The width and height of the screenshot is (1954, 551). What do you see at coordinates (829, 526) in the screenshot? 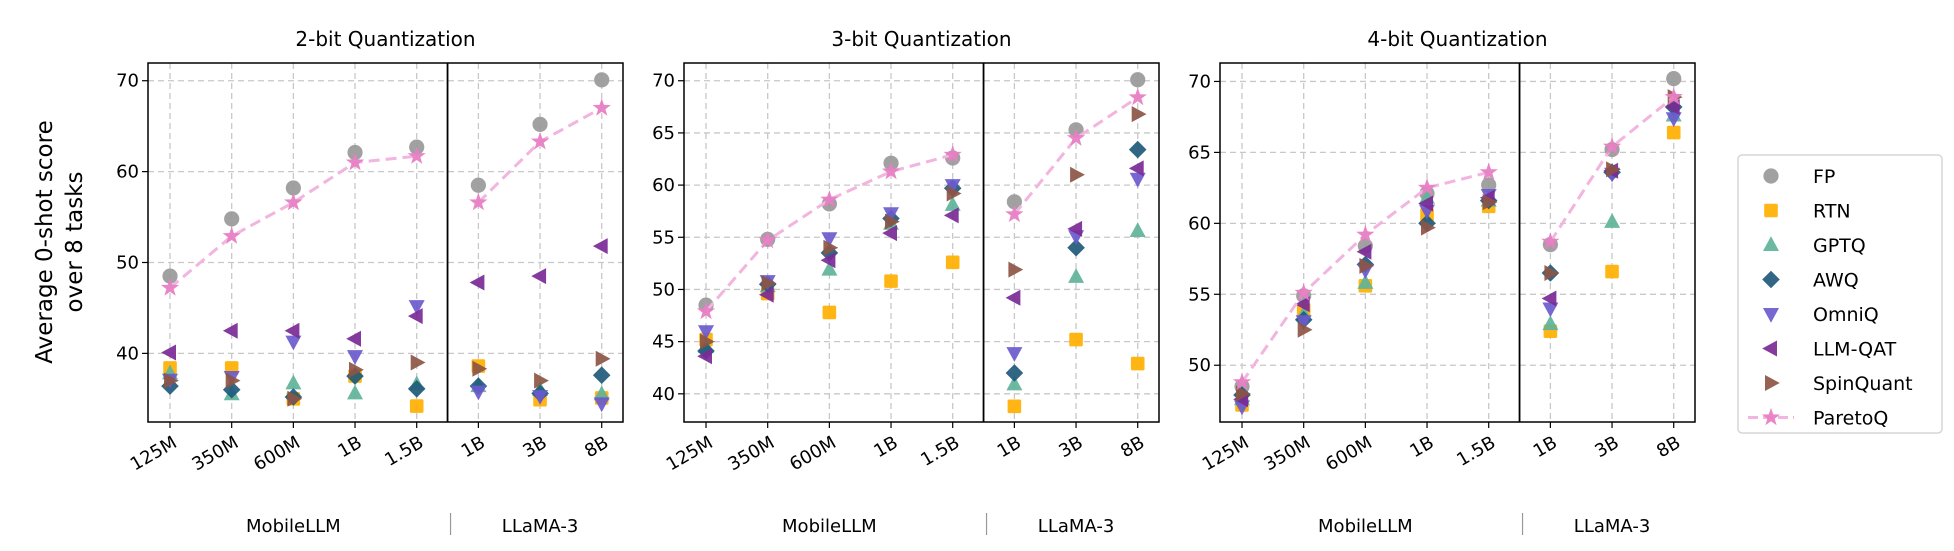
I see `group-label-mobilellm: MobileLLM` at bounding box center [829, 526].